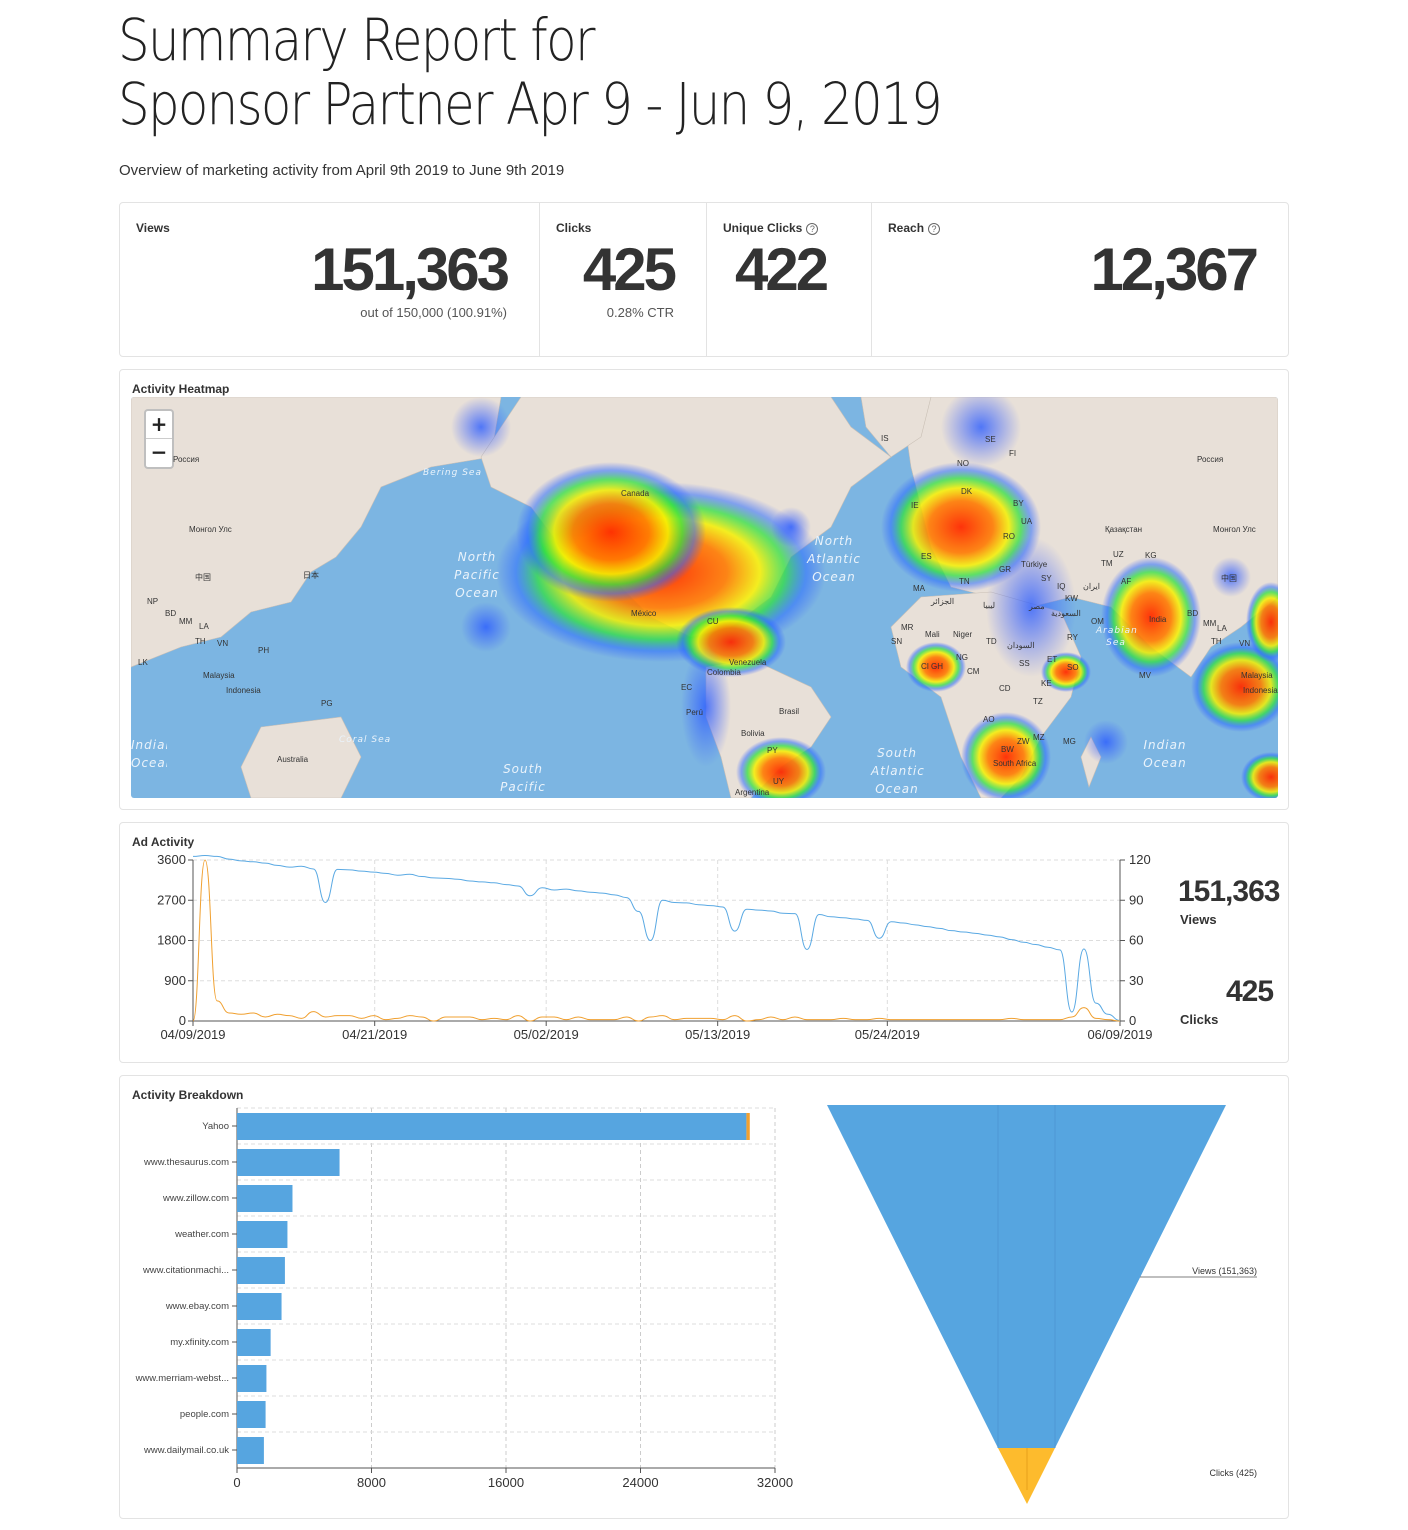 The height and width of the screenshot is (1530, 1408). I want to click on map-label: CU, so click(713, 621).